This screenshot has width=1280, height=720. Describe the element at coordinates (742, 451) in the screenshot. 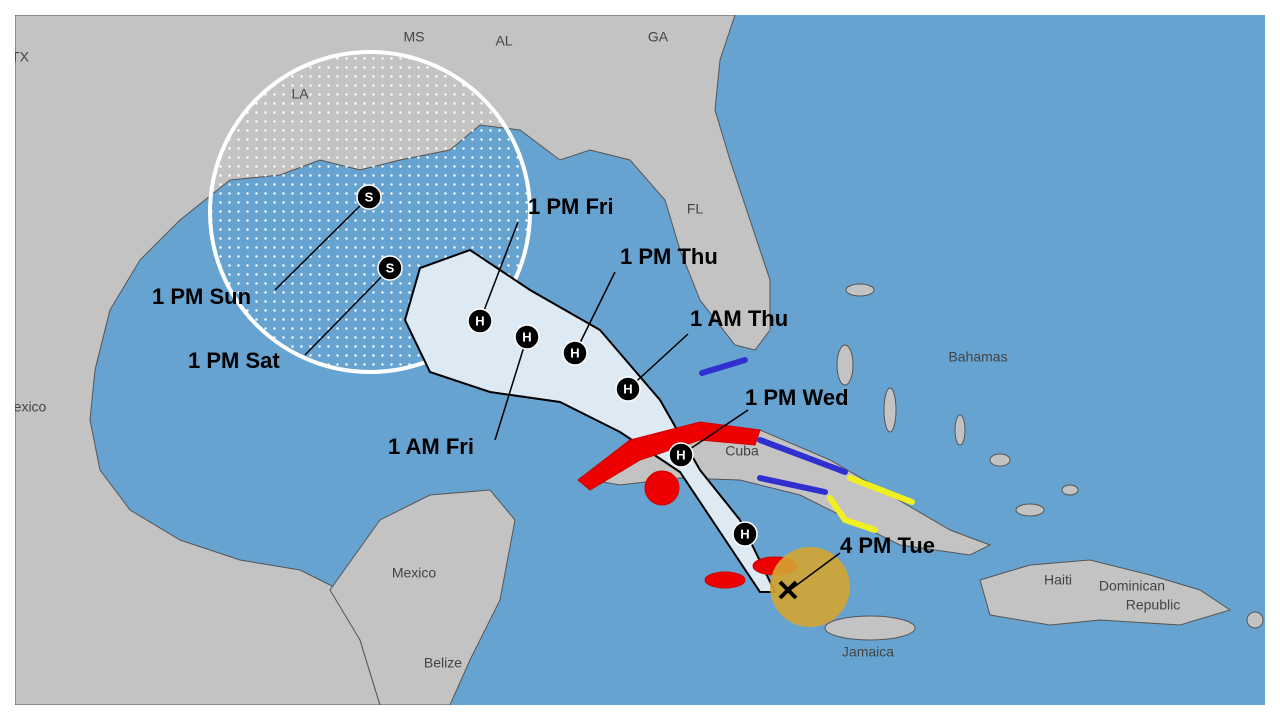

I see `place-label: Cuba` at that location.